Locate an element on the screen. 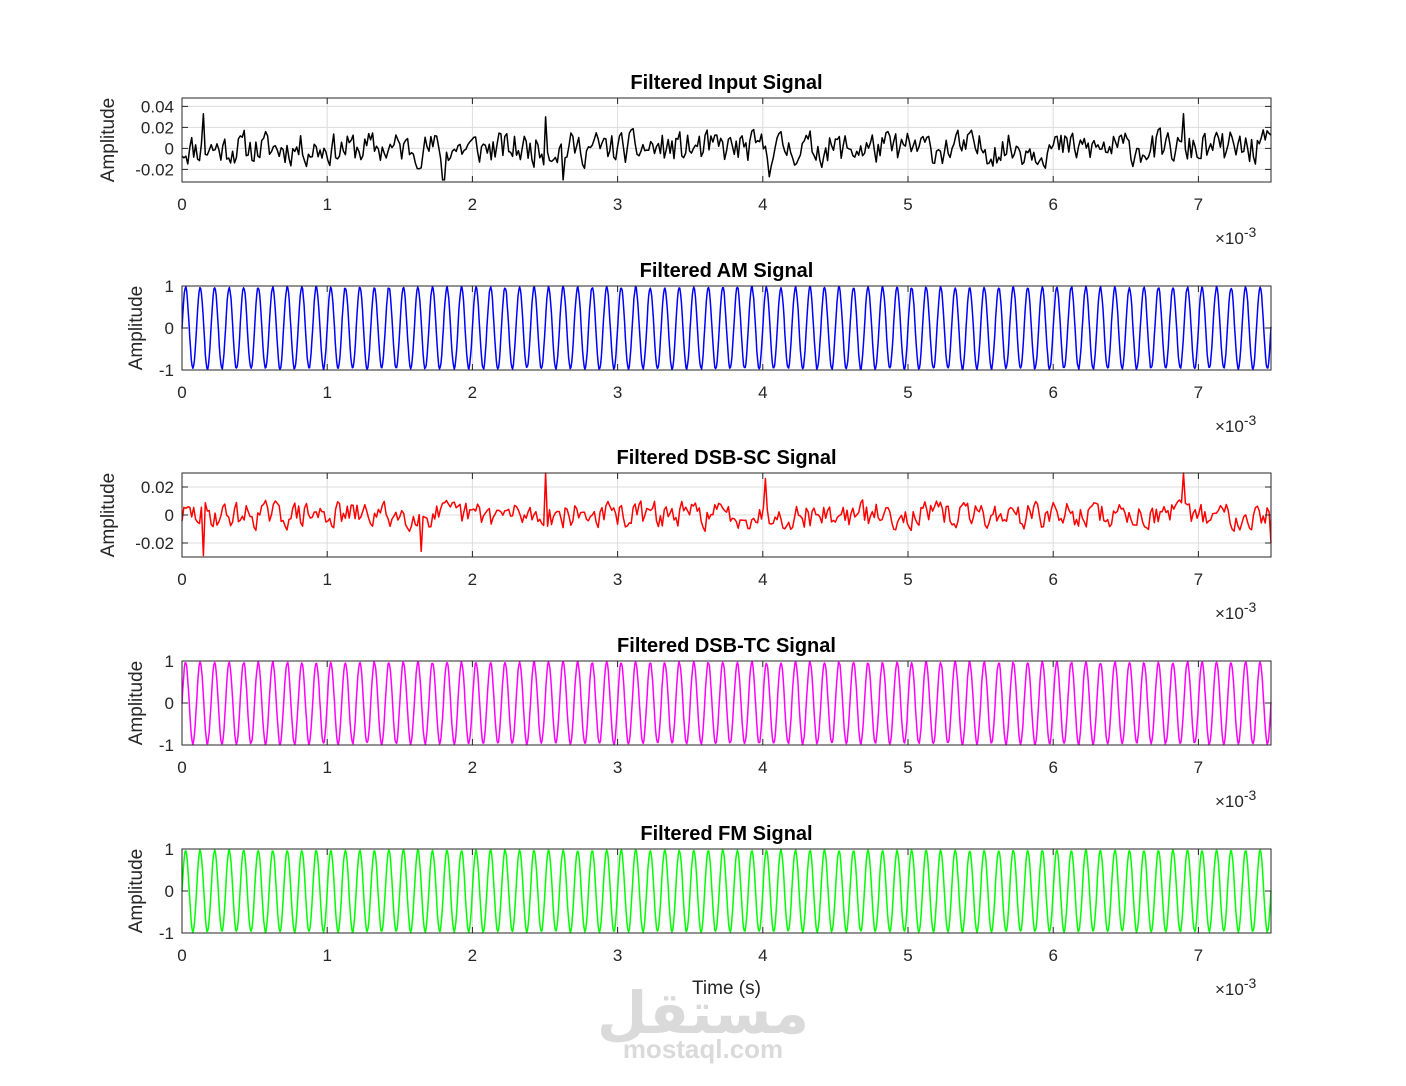 The width and height of the screenshot is (1406, 1086). chart-title: Filtered Input Signal is located at coordinates (726, 83).